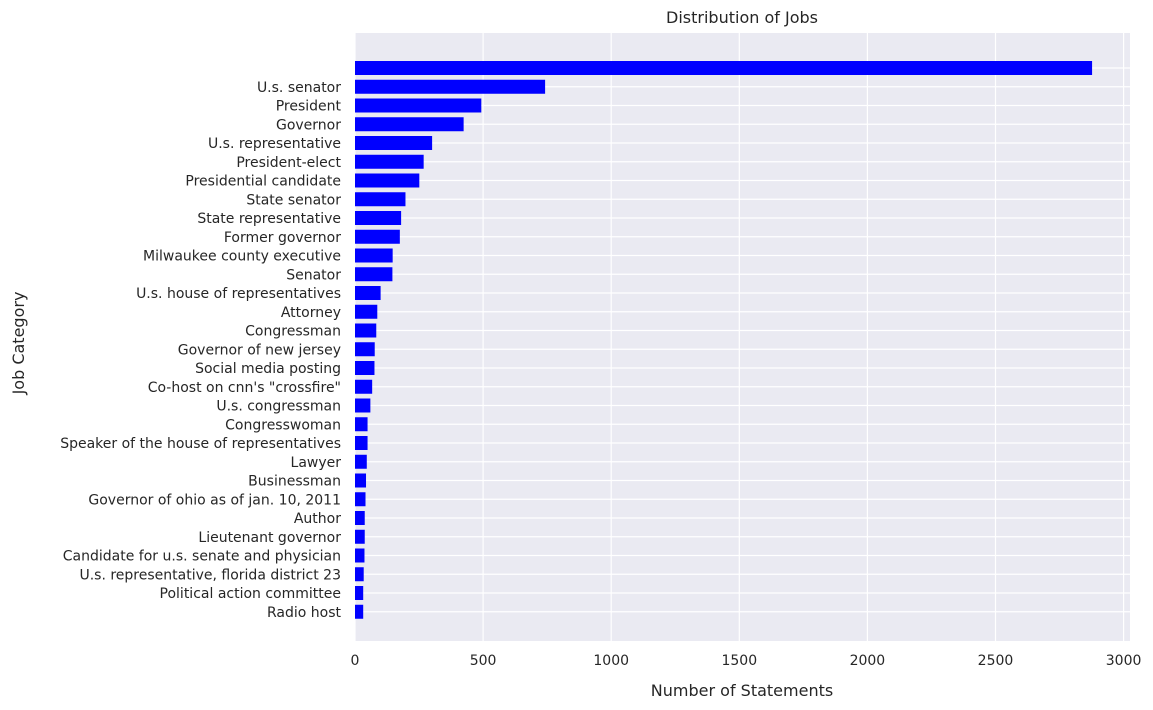  What do you see at coordinates (304, 613) in the screenshot?
I see `y-tick-label: Radio host` at bounding box center [304, 613].